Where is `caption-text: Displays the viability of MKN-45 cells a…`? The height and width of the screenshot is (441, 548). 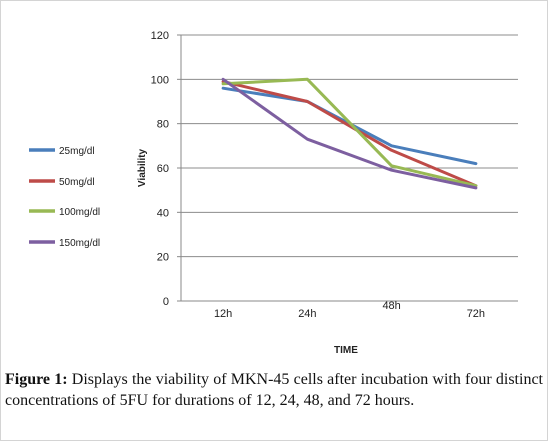 caption-text: Displays the viability of MKN-45 cells a… is located at coordinates (274, 390).